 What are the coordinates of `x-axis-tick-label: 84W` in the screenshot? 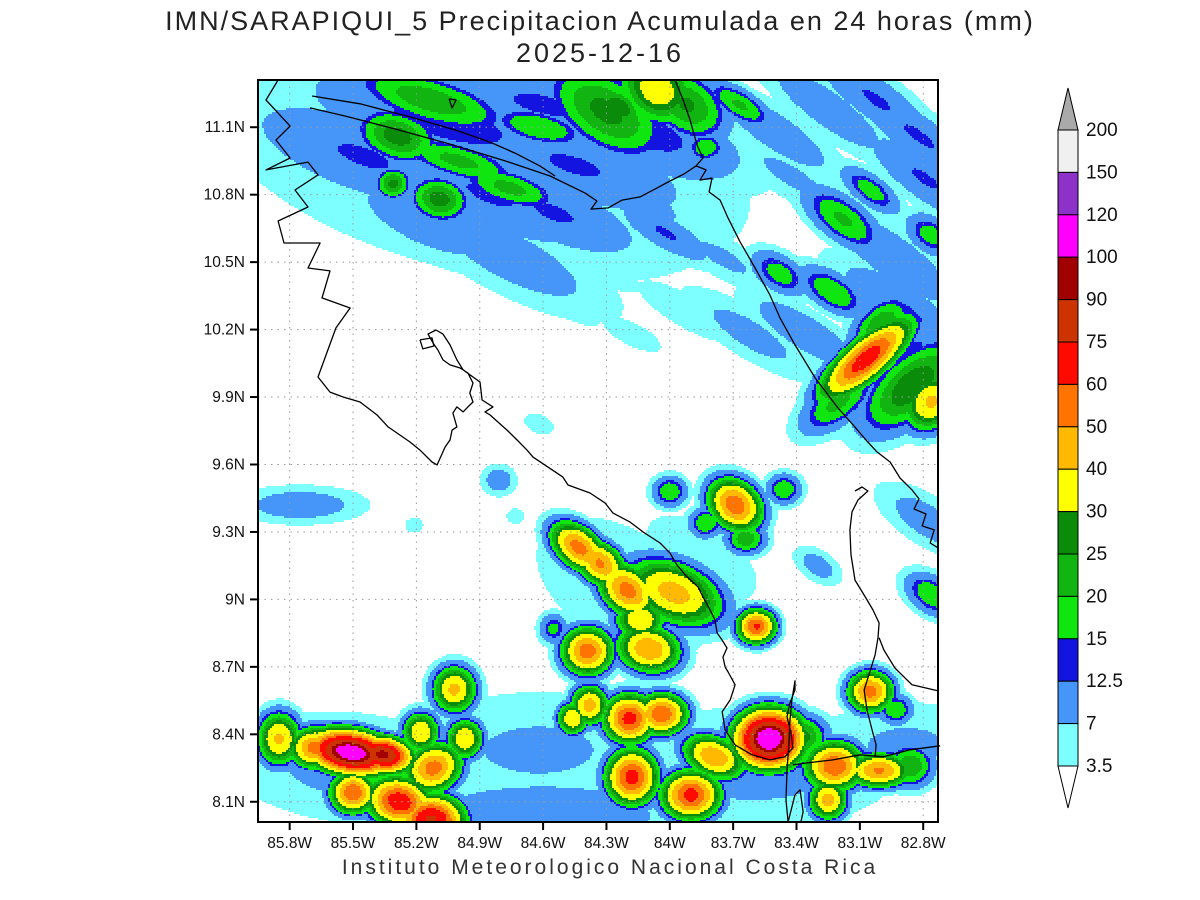 It's located at (670, 843).